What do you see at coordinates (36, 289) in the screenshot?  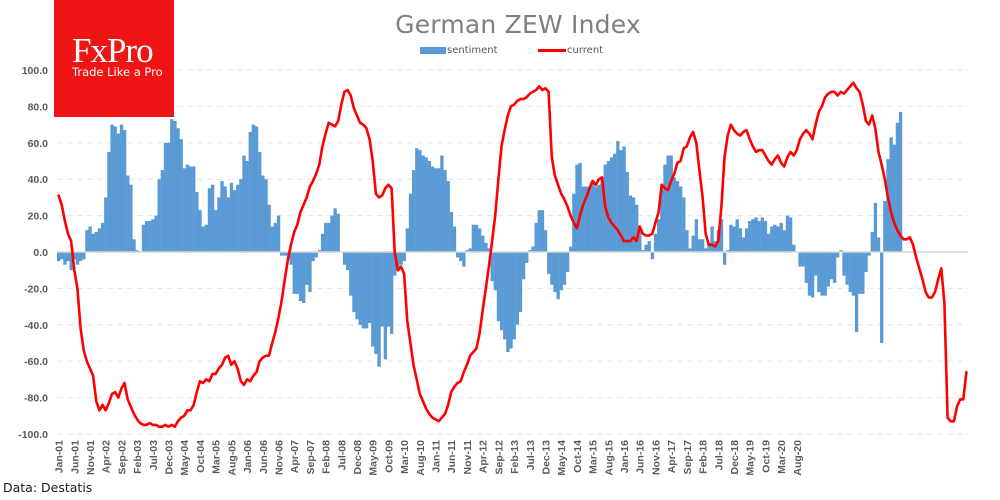 I see `y-tick-label: -20.0` at bounding box center [36, 289].